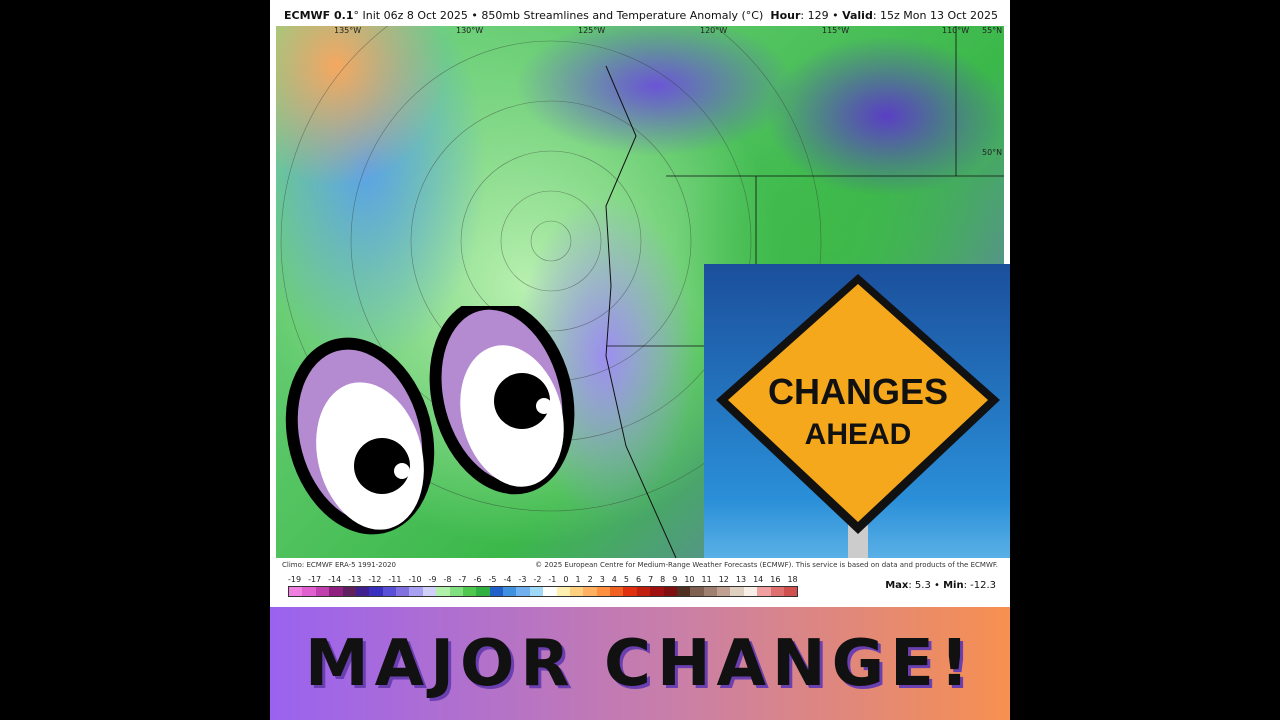  Describe the element at coordinates (492, 579) in the screenshot. I see `scale-tick: -5` at that location.